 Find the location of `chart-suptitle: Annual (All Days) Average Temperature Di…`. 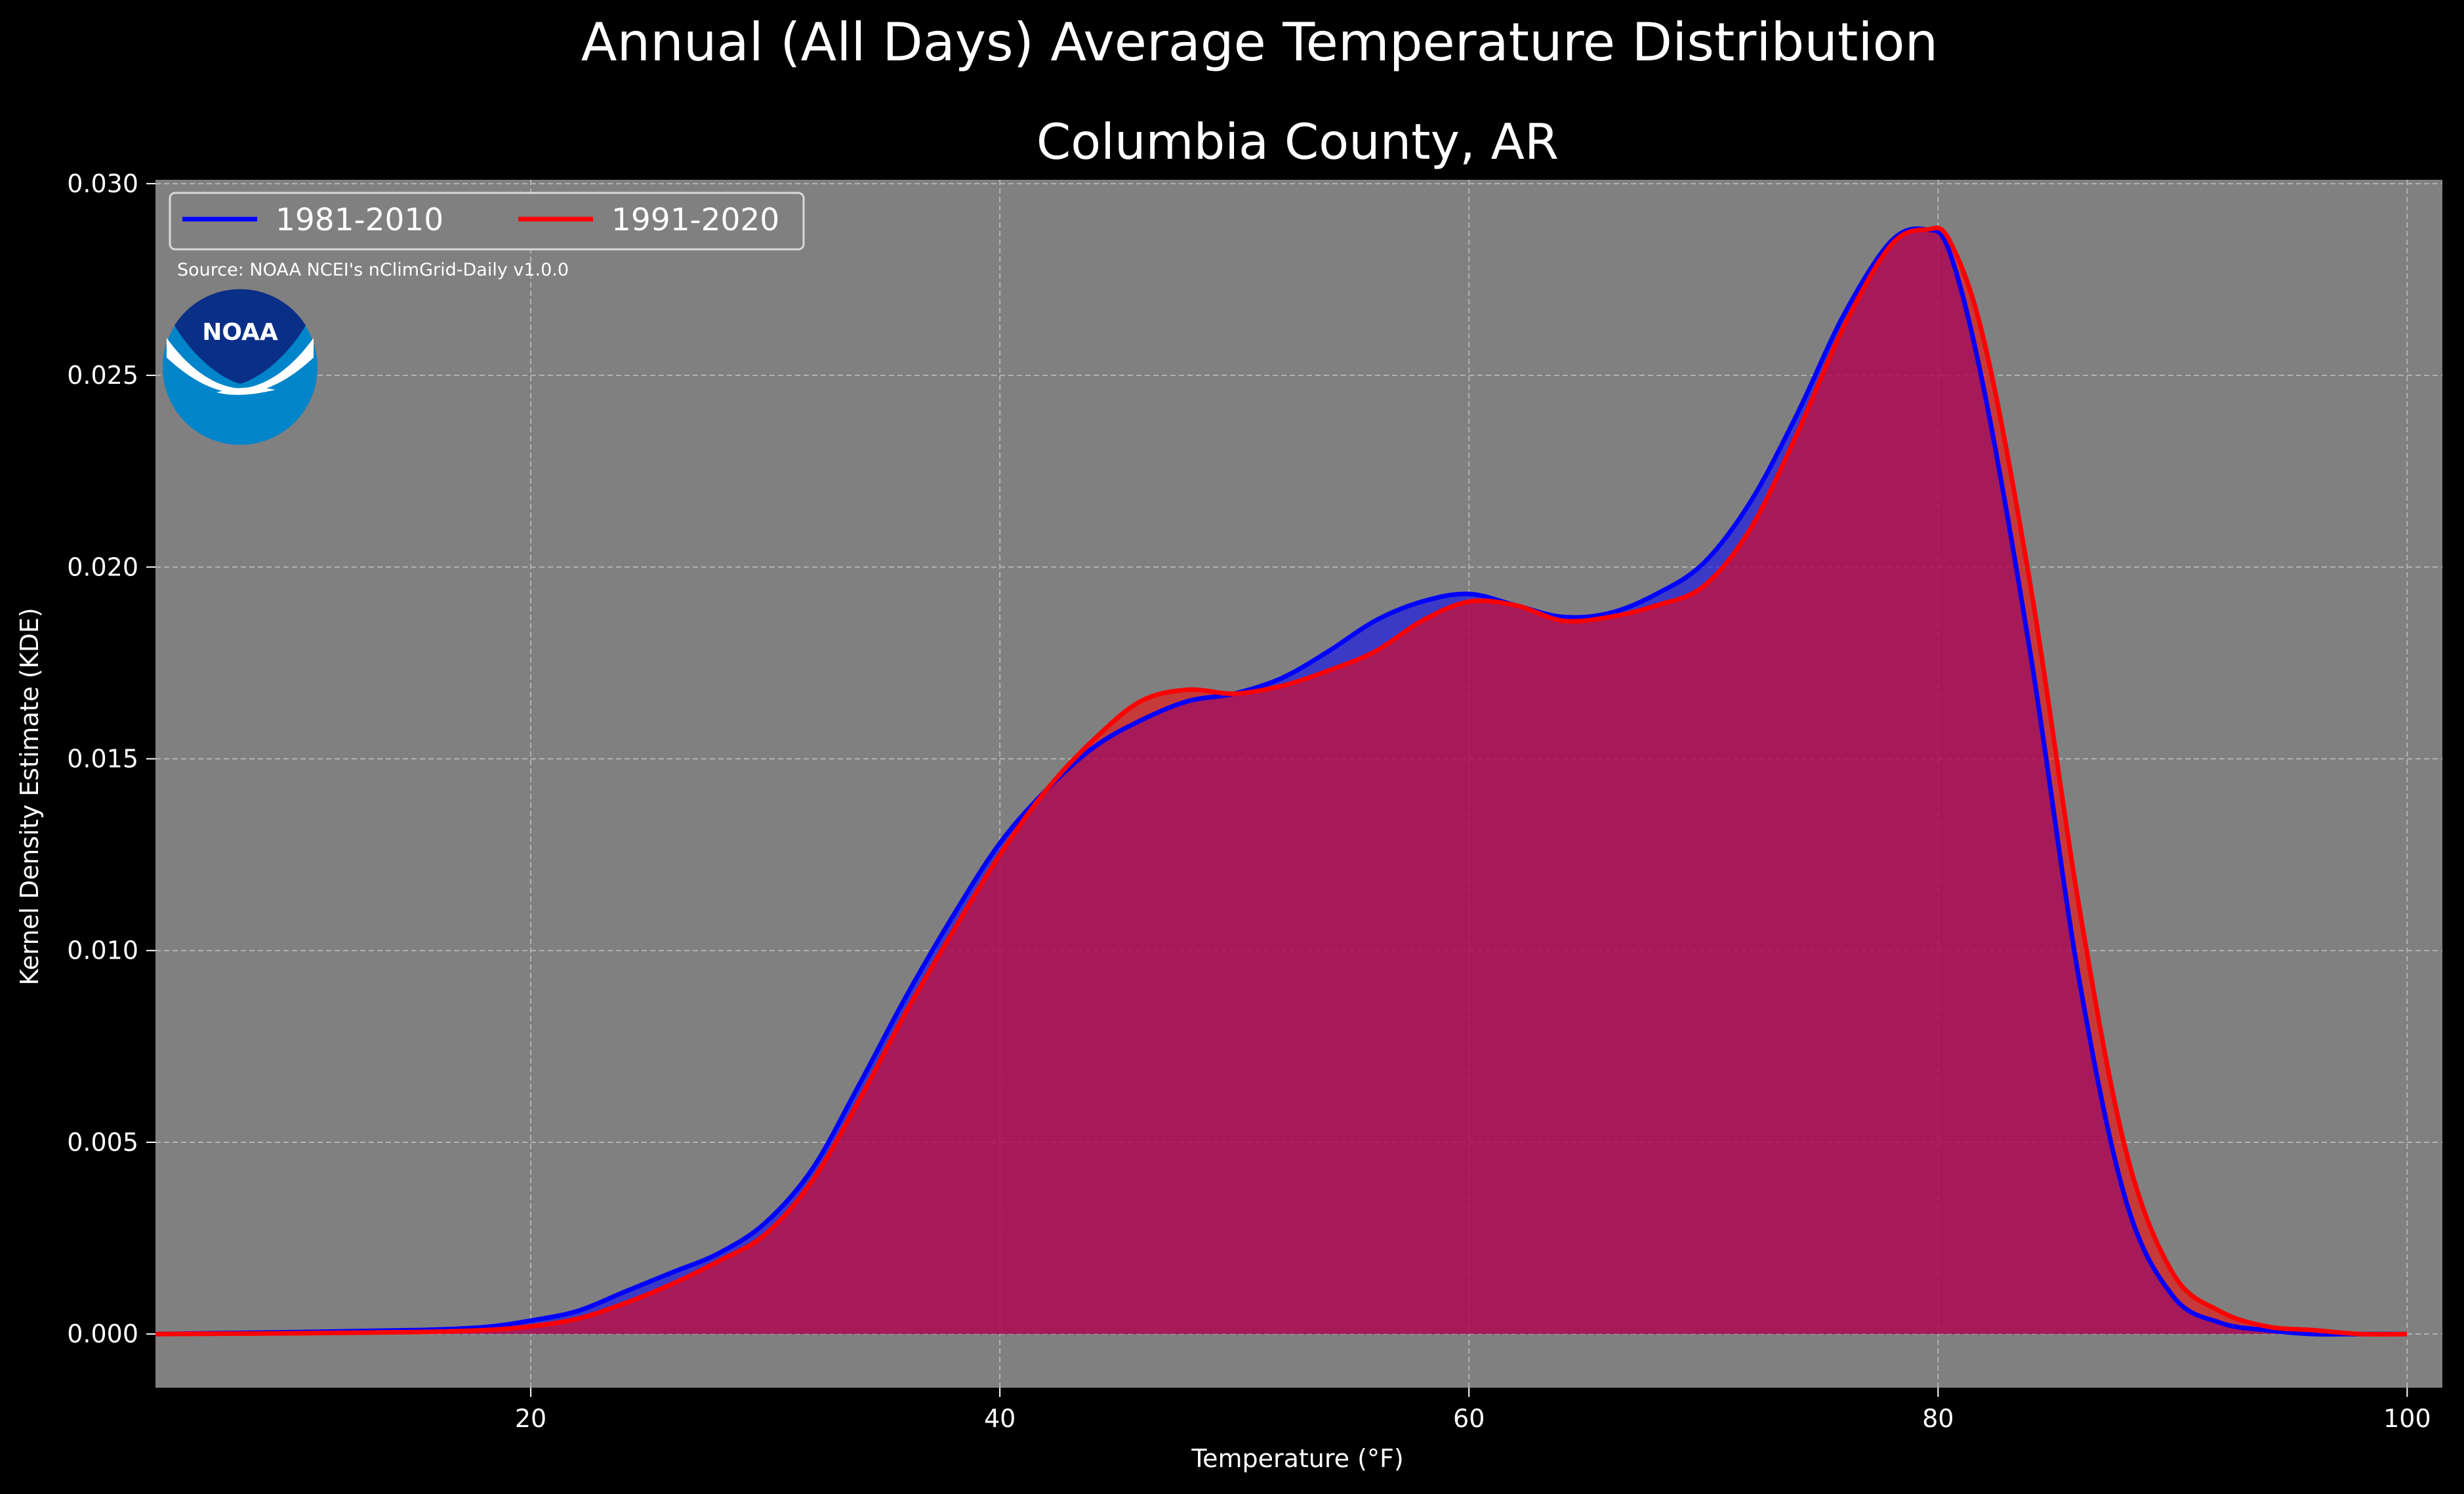

chart-suptitle: Annual (All Days) Average Temperature Di… is located at coordinates (1259, 42).